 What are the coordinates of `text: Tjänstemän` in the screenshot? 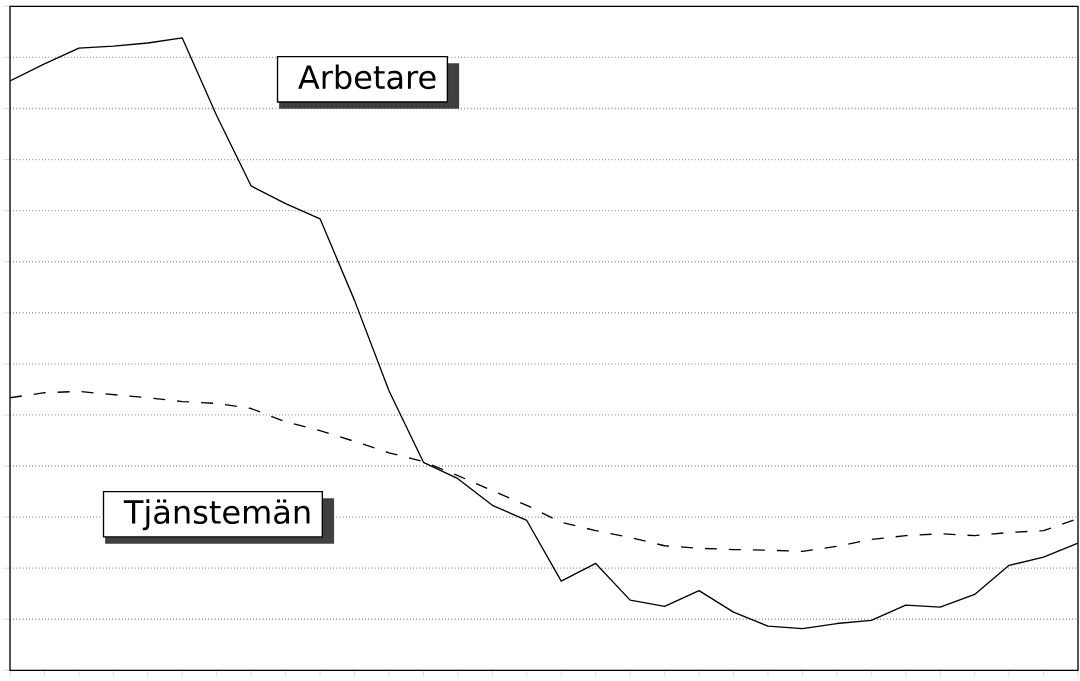 It's located at (216, 515).